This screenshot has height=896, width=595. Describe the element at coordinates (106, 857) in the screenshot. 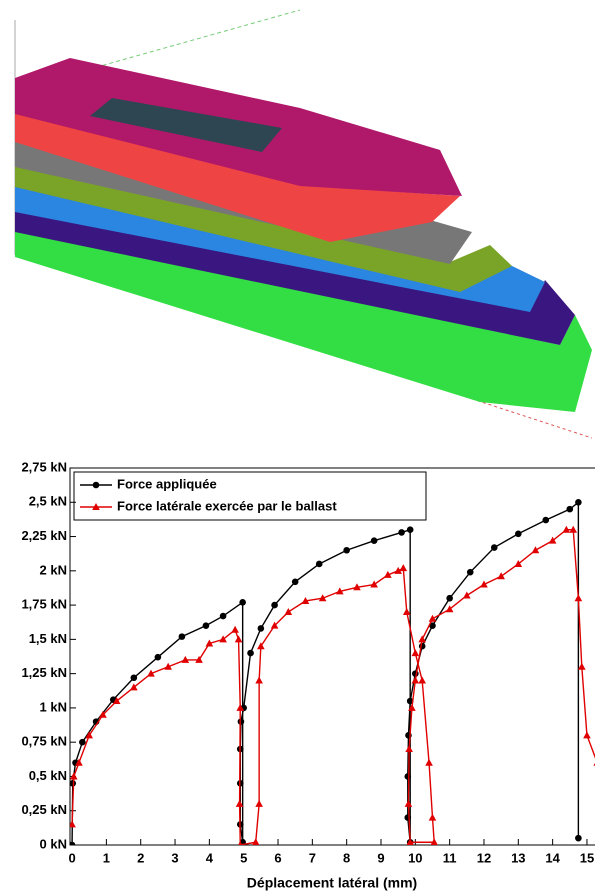

I see `x-tick-label: 1` at that location.